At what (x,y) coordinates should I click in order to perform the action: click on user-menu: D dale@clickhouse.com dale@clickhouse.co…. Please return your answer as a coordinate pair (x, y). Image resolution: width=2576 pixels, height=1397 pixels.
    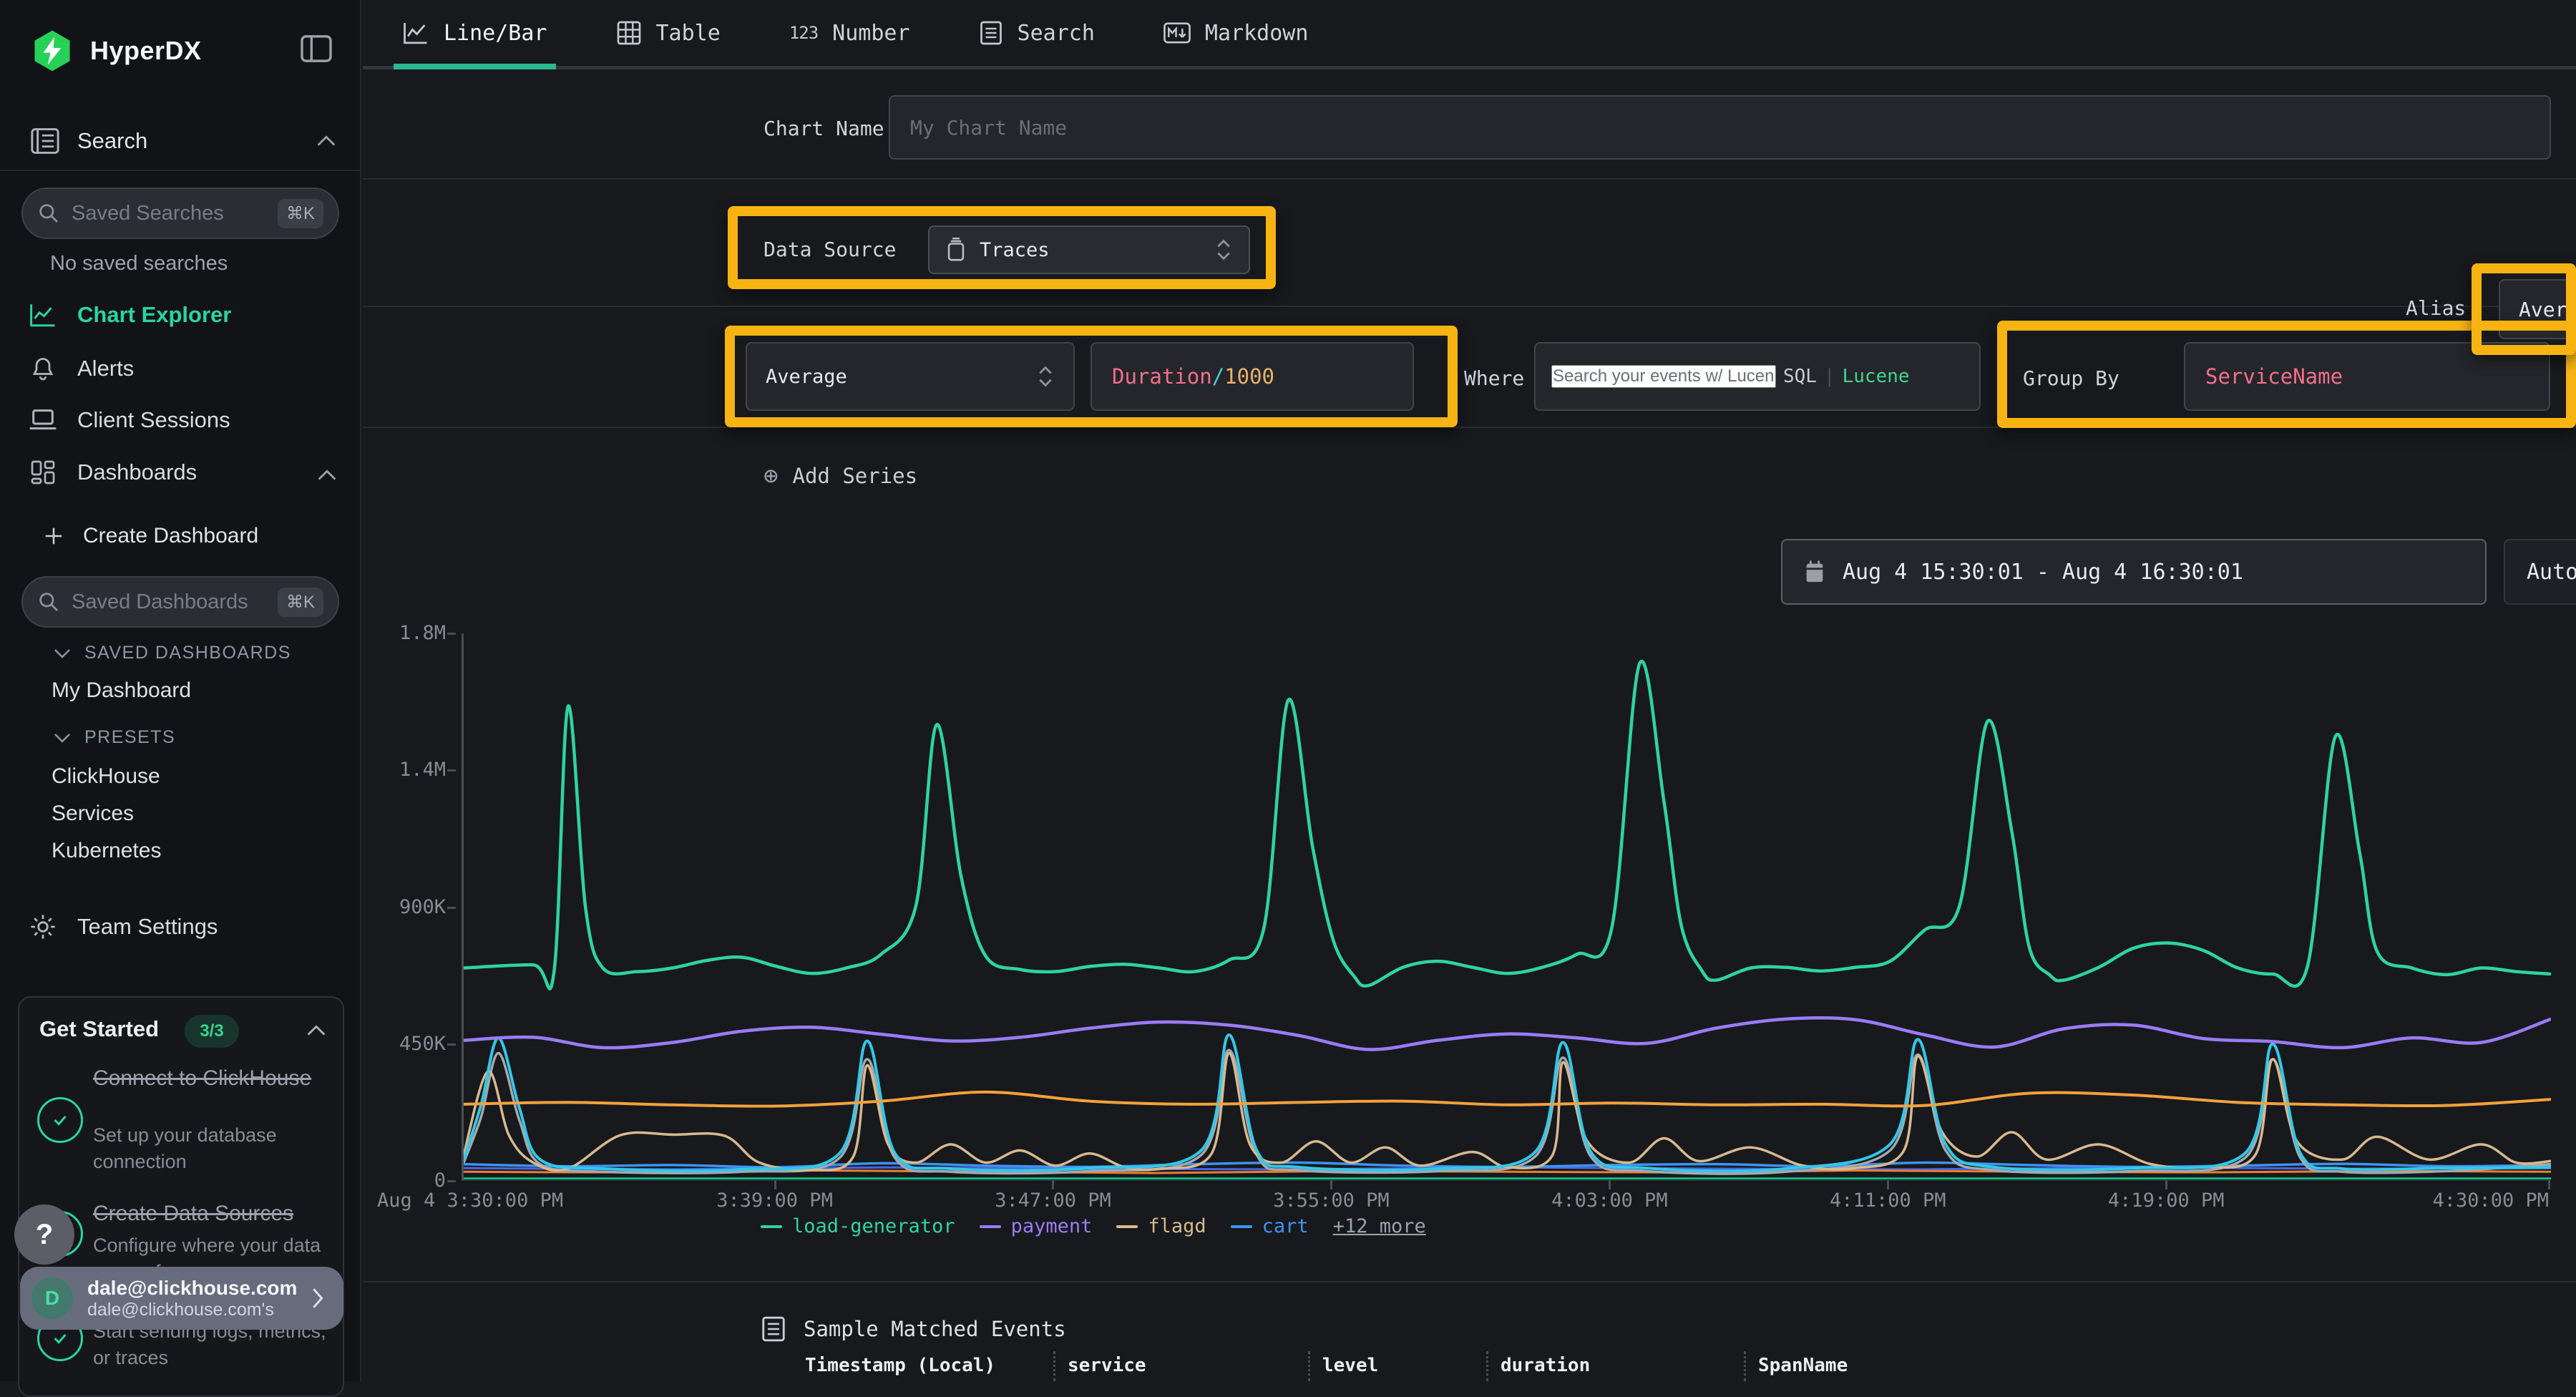
    Looking at the image, I should click on (181, 1298).